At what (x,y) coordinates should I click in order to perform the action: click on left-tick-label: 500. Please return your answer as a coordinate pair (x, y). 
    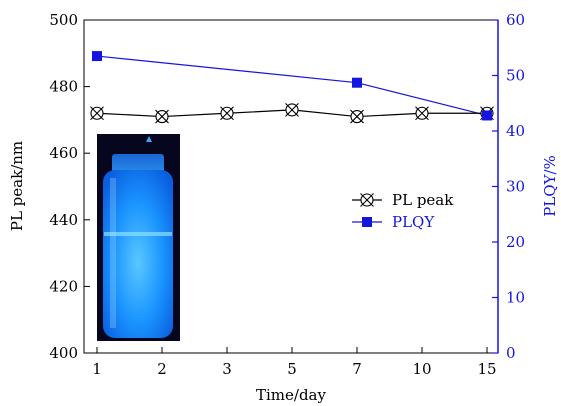
    Looking at the image, I should click on (63, 20).